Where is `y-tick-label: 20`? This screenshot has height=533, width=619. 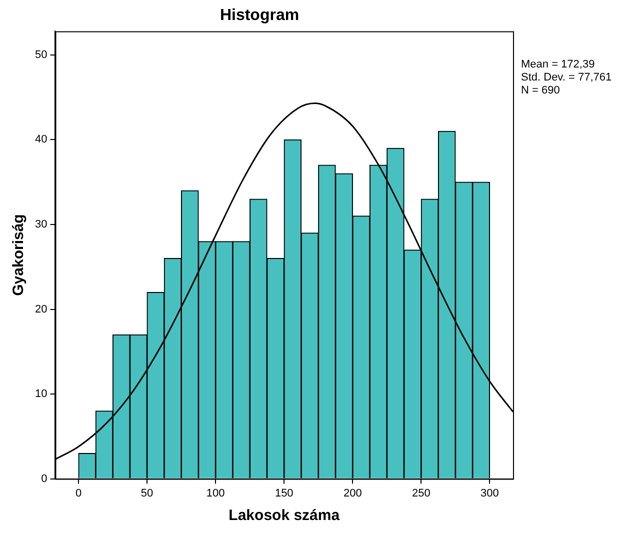 y-tick-label: 20 is located at coordinates (41, 309).